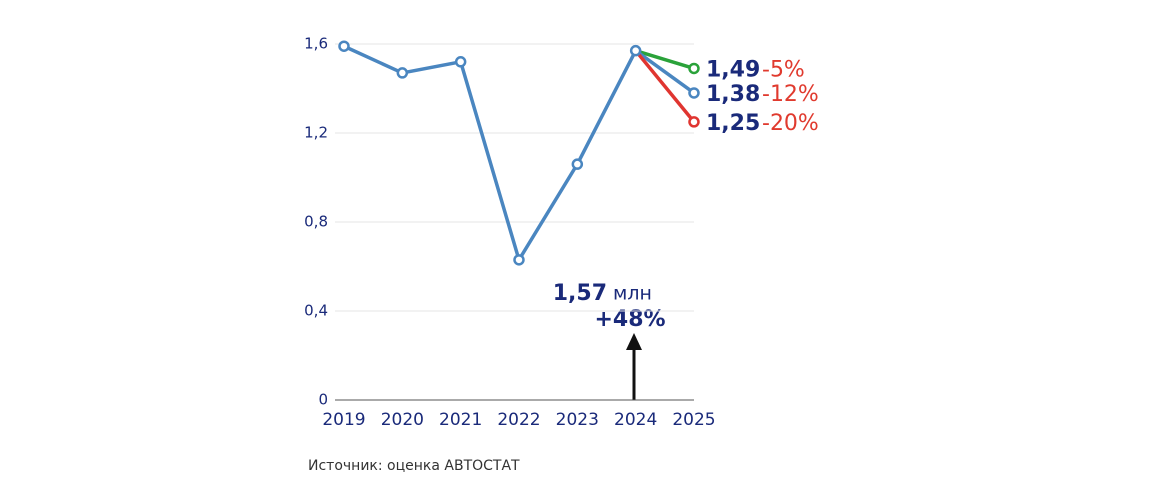  What do you see at coordinates (316, 133) in the screenshot?
I see `y-tick-label: 1,2` at bounding box center [316, 133].